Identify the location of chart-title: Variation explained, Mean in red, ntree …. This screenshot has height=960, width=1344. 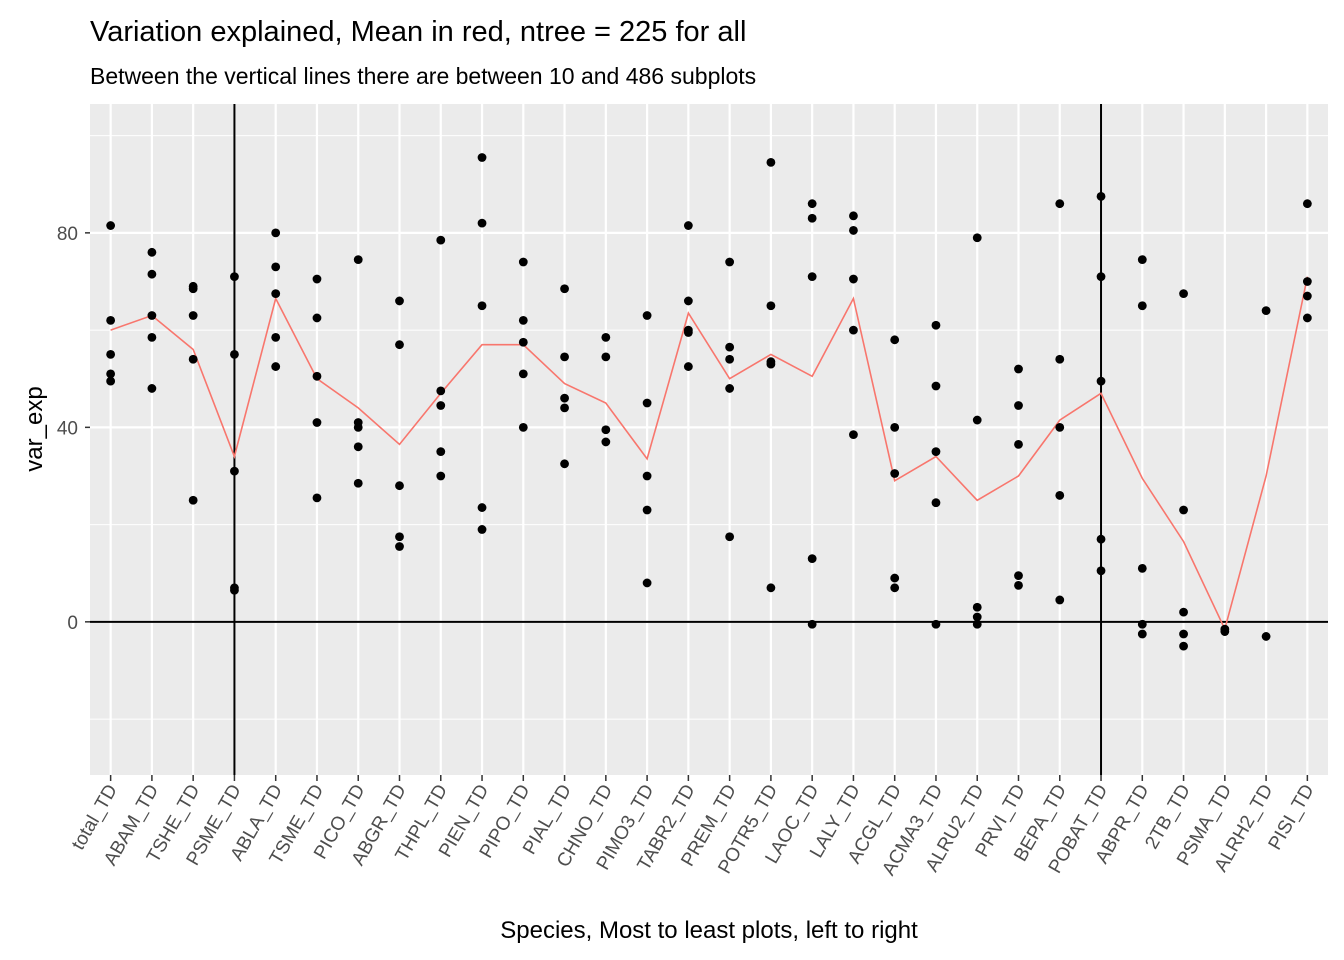
(418, 32).